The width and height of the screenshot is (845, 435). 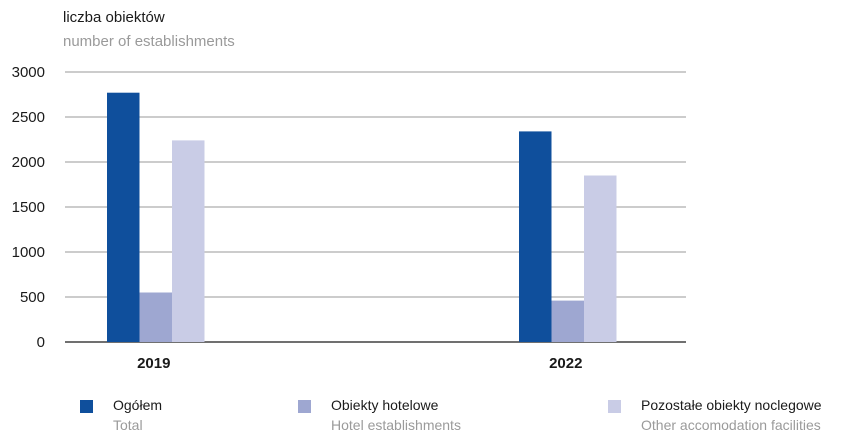 I want to click on y-tick-label-1000: 1000, so click(x=28, y=252).